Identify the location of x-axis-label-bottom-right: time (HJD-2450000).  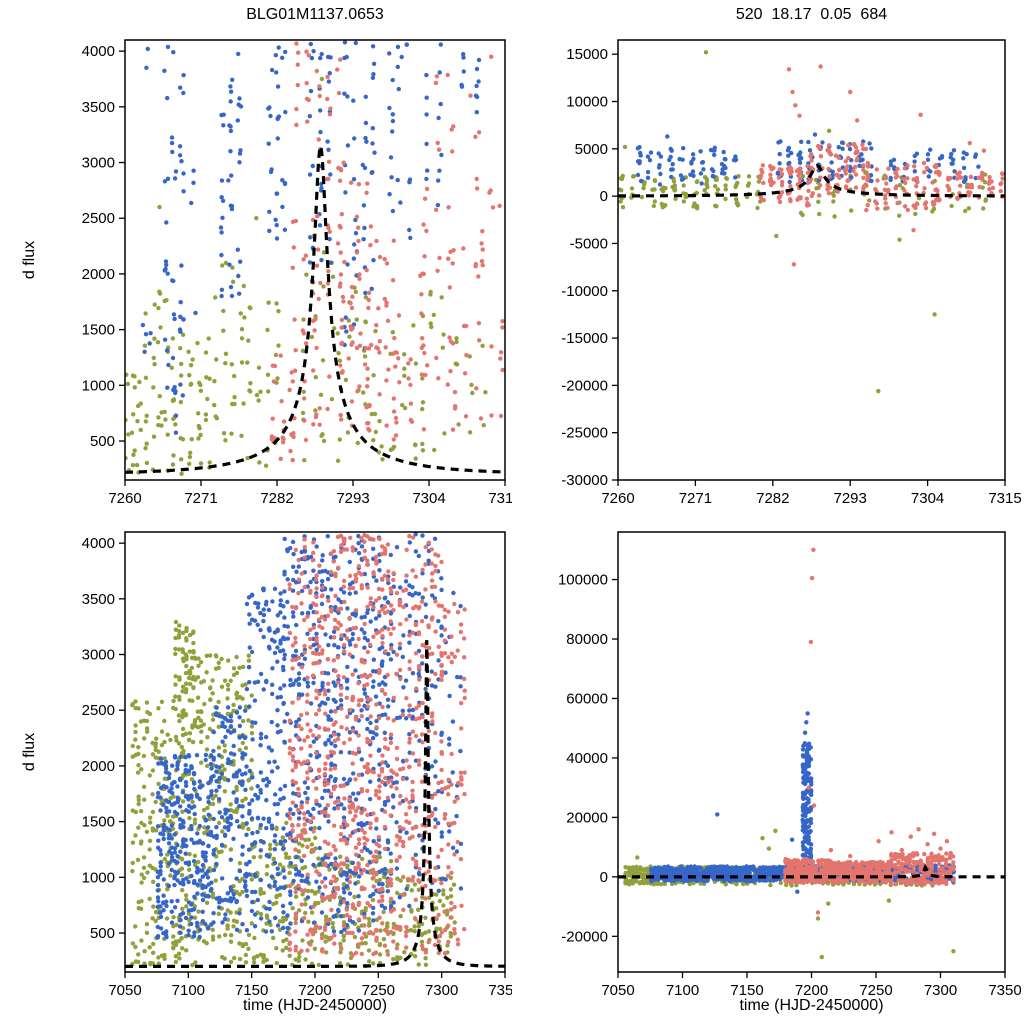
(811, 1005).